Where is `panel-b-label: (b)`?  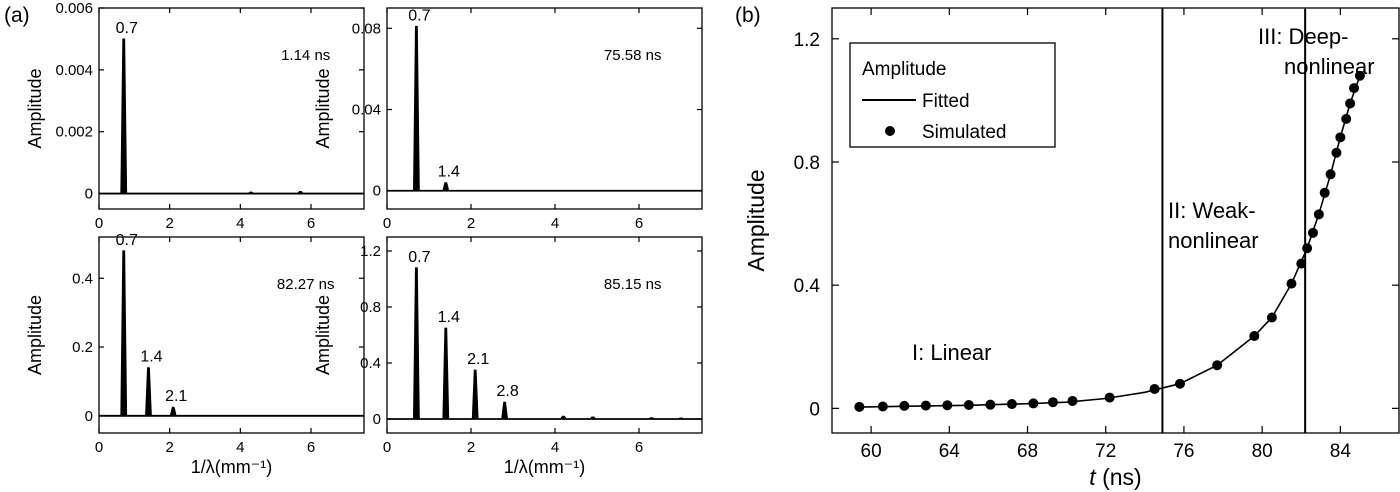
panel-b-label: (b) is located at coordinates (748, 15).